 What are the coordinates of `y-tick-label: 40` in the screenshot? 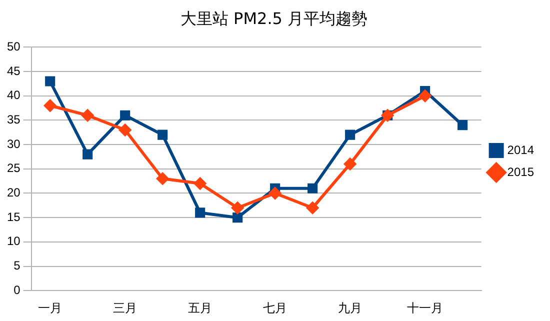 It's located at (13, 95).